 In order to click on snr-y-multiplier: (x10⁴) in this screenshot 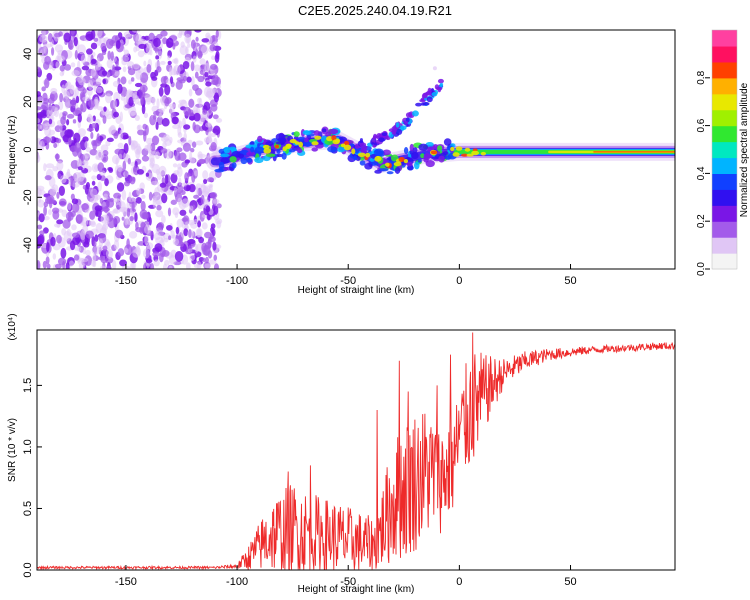, I will do `click(12, 326)`.